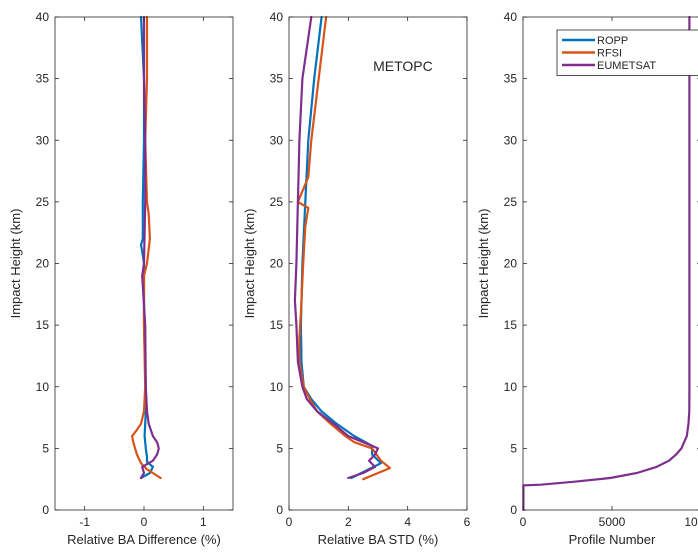  I want to click on panel-2-marks, so click(342, 248).